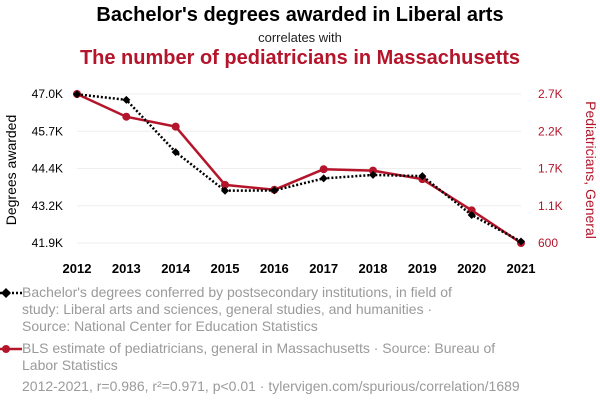 The height and width of the screenshot is (408, 600). Describe the element at coordinates (422, 268) in the screenshot. I see `x-tick-label: 2019` at that location.